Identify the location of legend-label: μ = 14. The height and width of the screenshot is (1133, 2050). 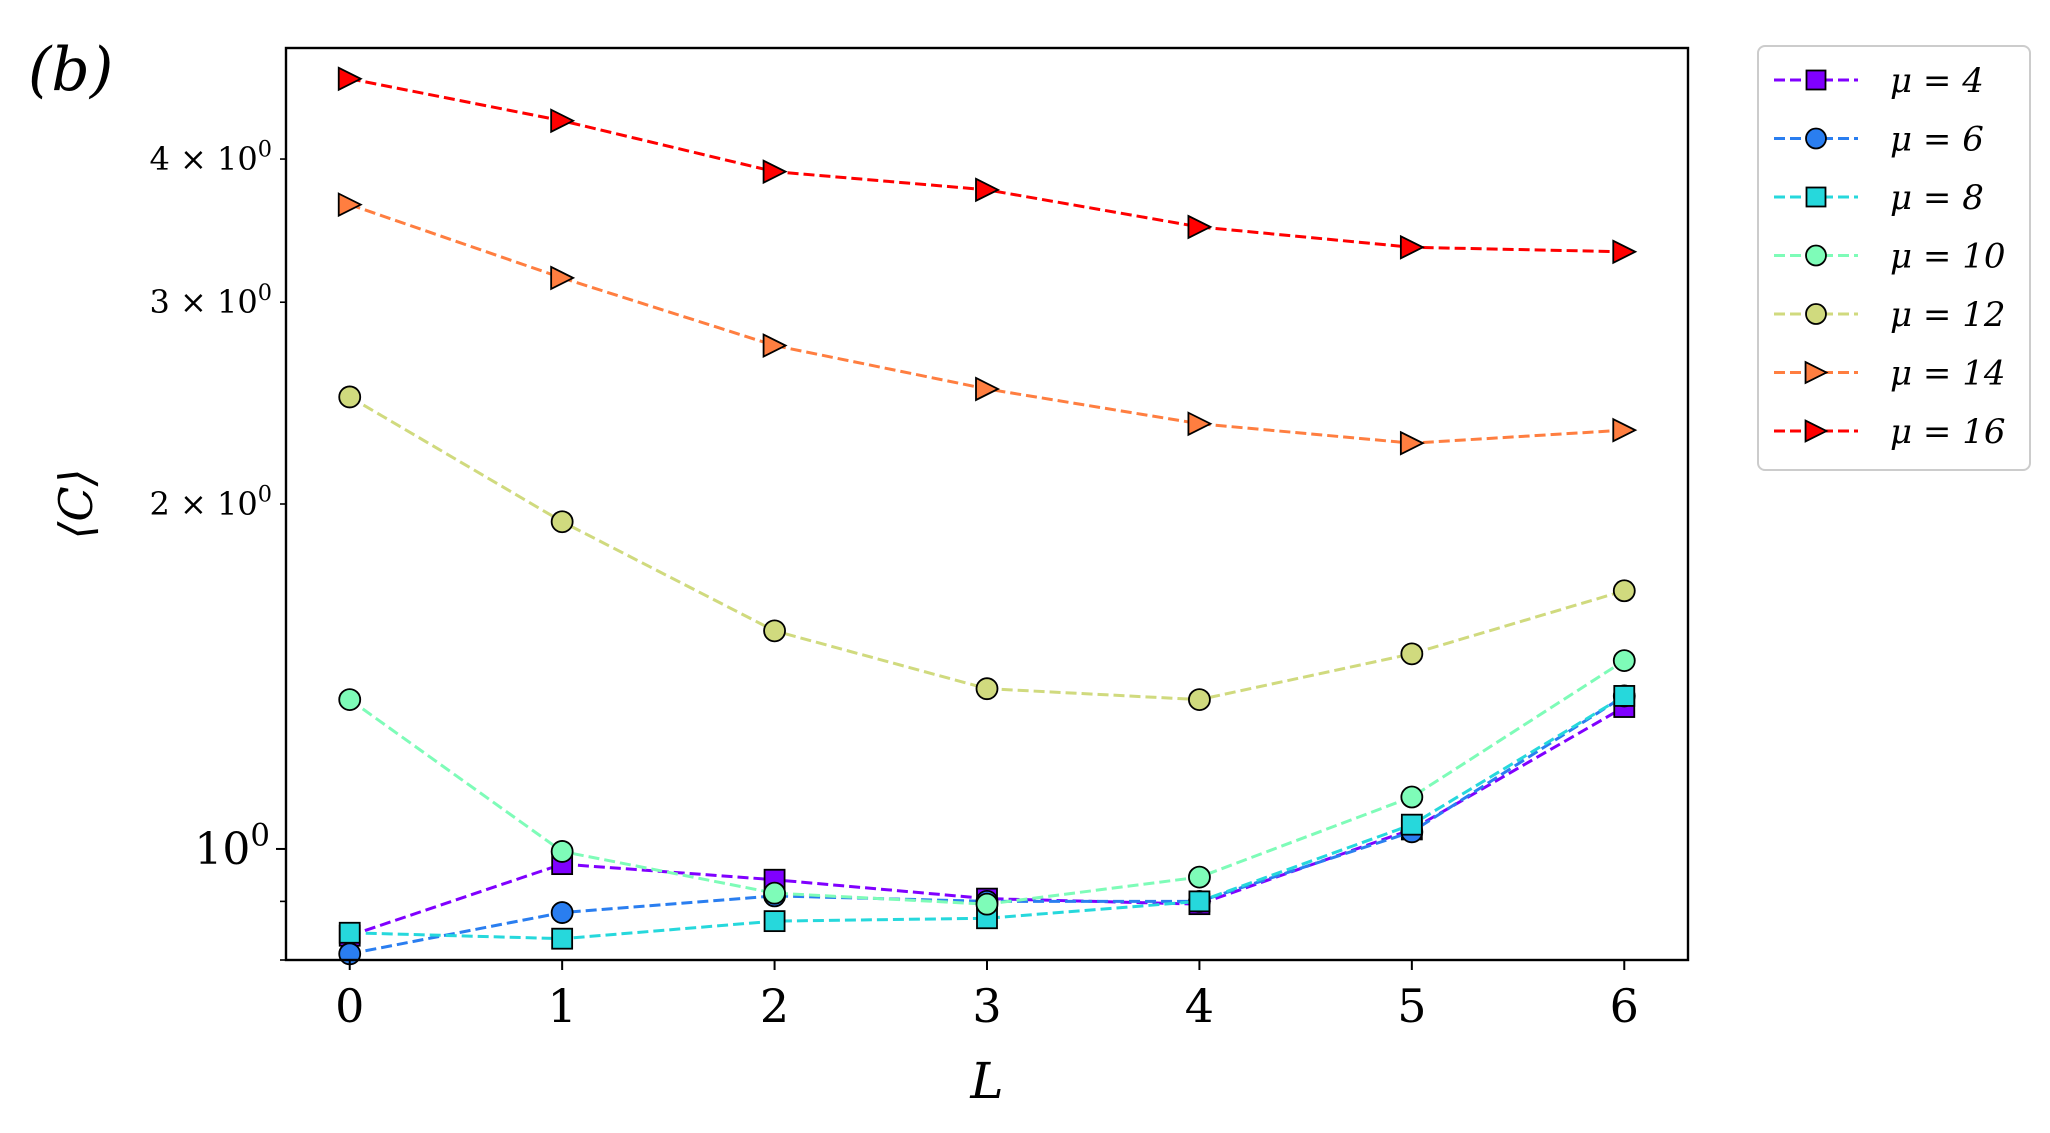
(1947, 374).